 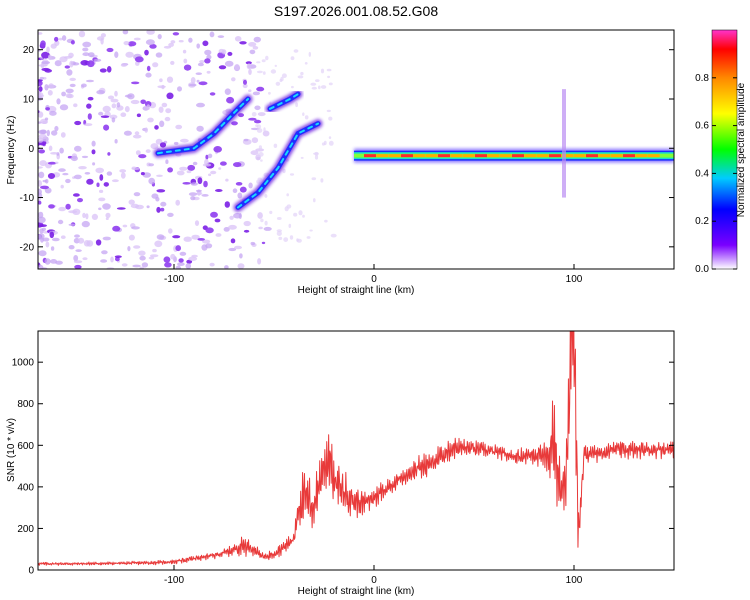 What do you see at coordinates (23, 363) in the screenshot?
I see `y-tick-label: 1000` at bounding box center [23, 363].